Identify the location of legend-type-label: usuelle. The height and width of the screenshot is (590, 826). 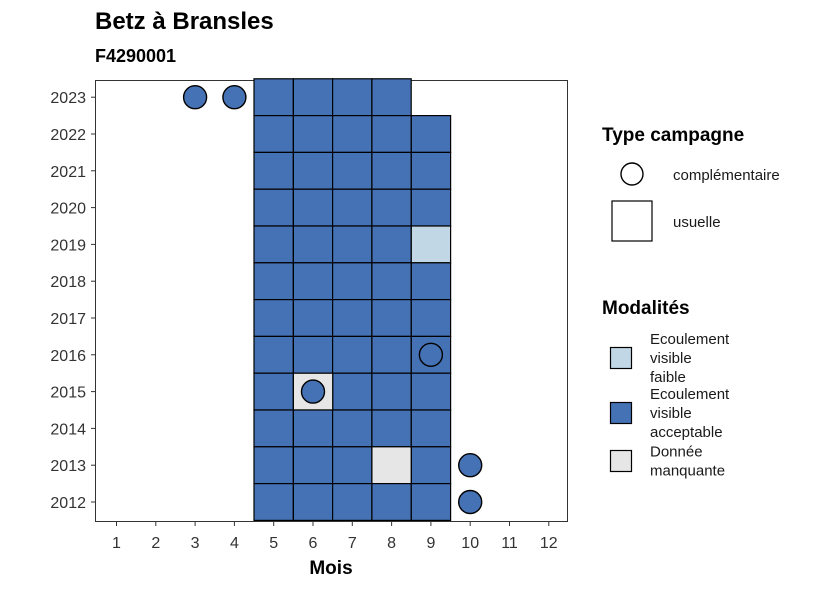
(697, 222).